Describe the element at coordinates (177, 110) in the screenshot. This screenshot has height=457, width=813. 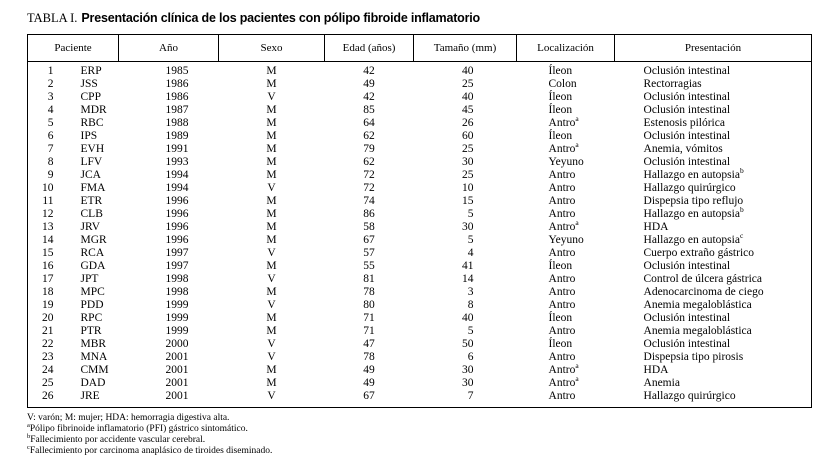
I see `year-cell: 1987` at that location.